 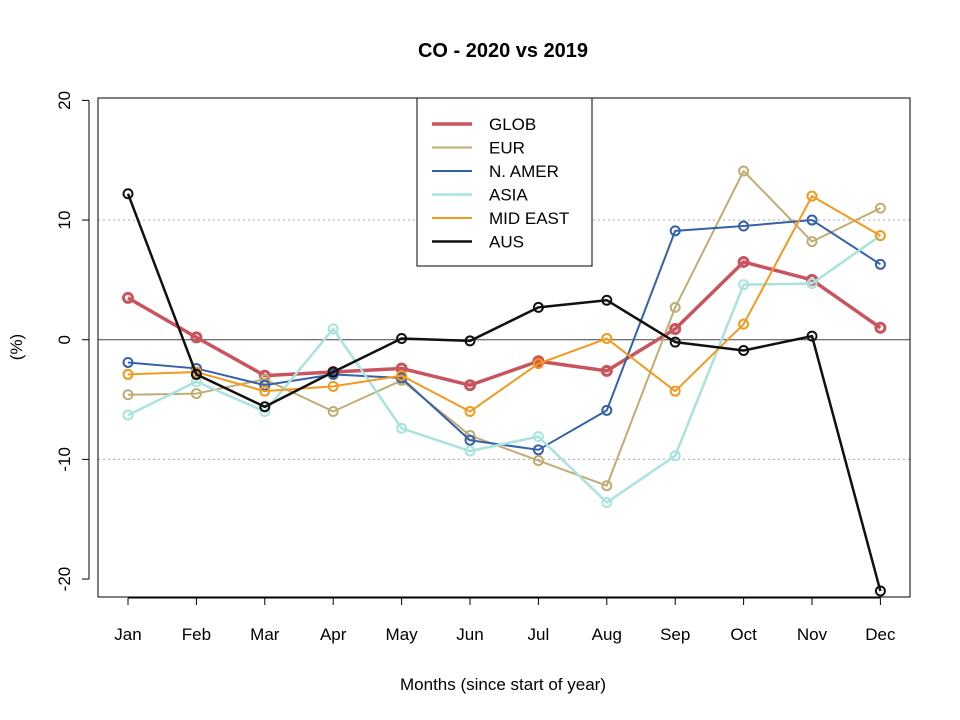 What do you see at coordinates (607, 634) in the screenshot?
I see `x-tick-label: Aug` at bounding box center [607, 634].